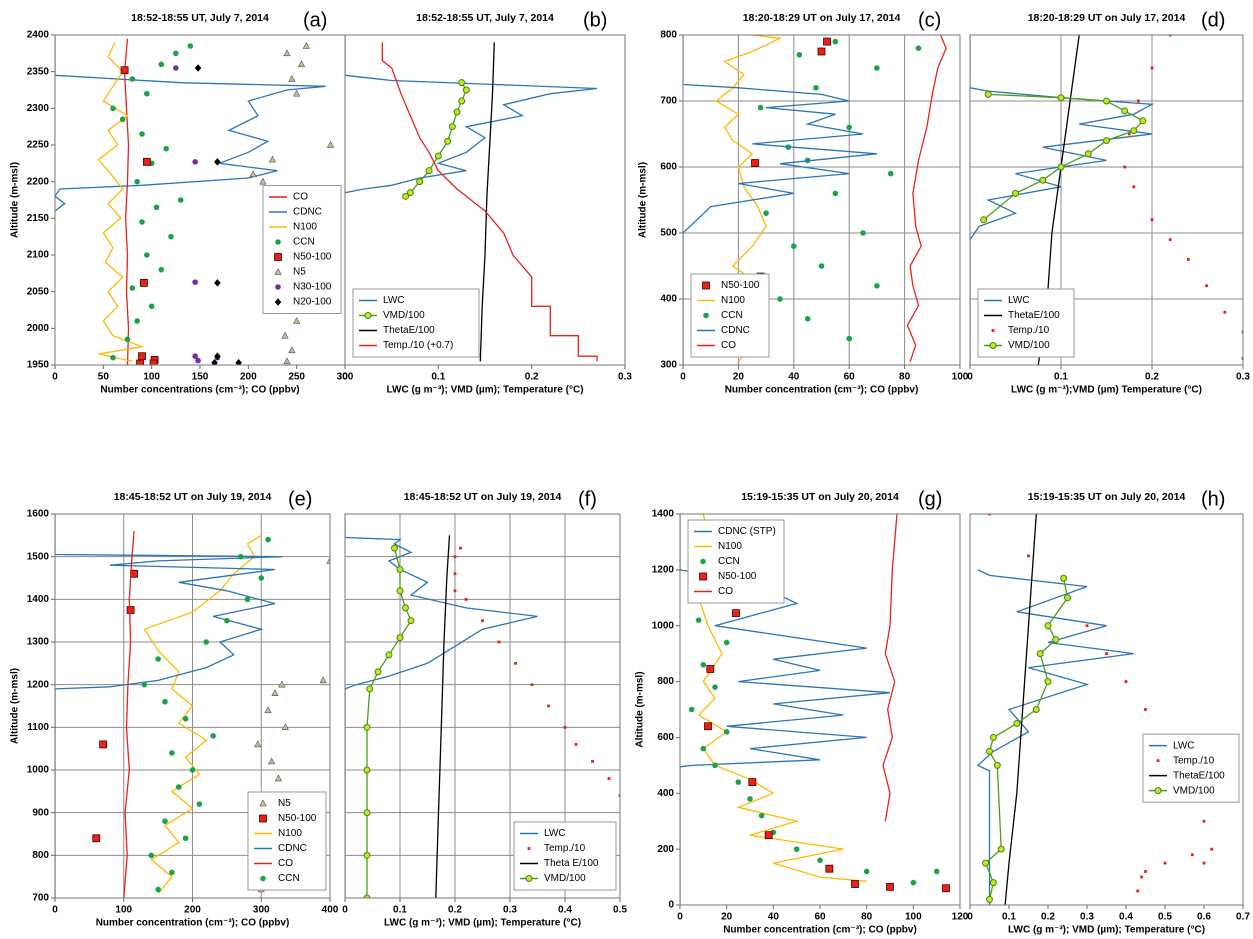 The image size is (1253, 939). I want to click on x-tick-label: 0.3, so click(510, 910).